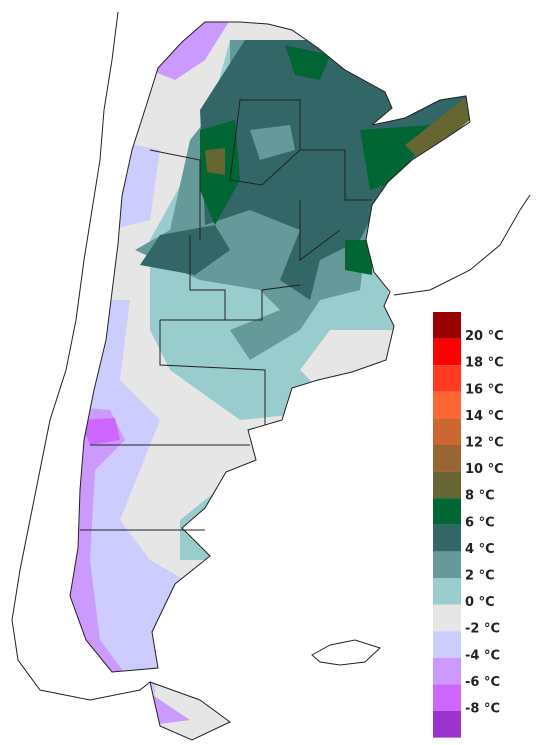  Describe the element at coordinates (480, 549) in the screenshot. I see `legend-label: 4 °C` at that location.